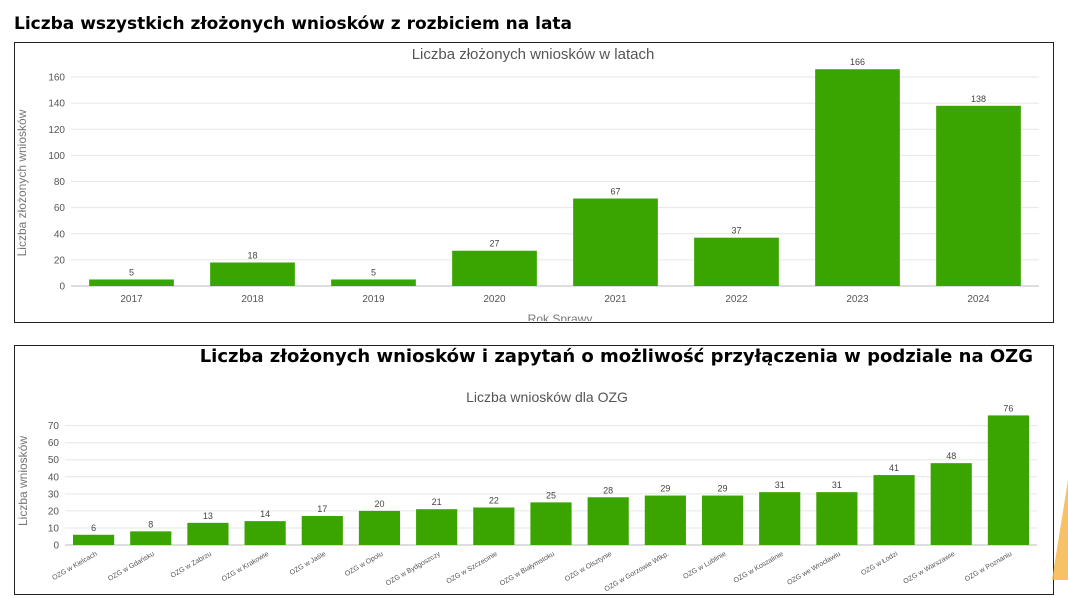  Describe the element at coordinates (560, 316) in the screenshot. I see `chart1-xlabel: Rok Sprawy` at that location.